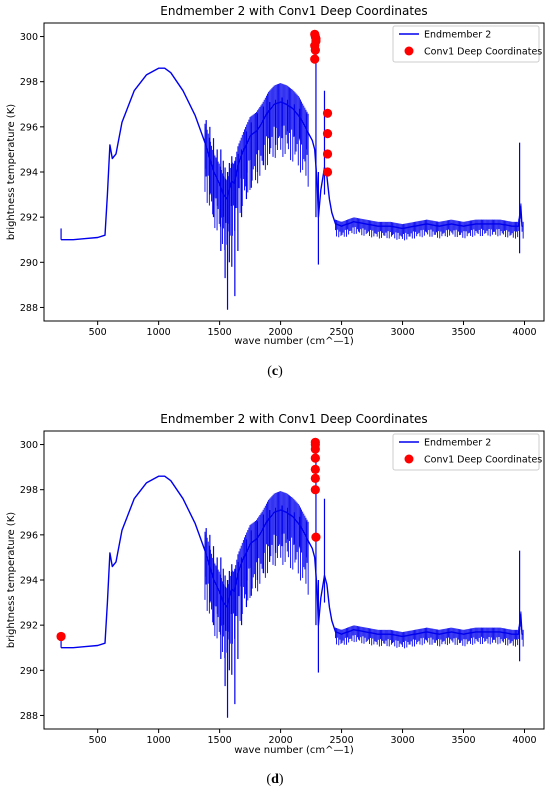 The width and height of the screenshot is (550, 793). I want to click on caption-d: (d), so click(275, 779).